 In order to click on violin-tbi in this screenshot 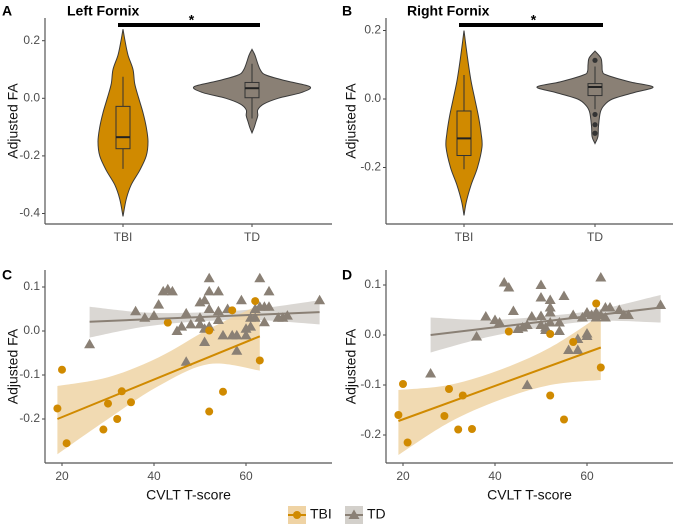, I will do `click(123, 123)`.